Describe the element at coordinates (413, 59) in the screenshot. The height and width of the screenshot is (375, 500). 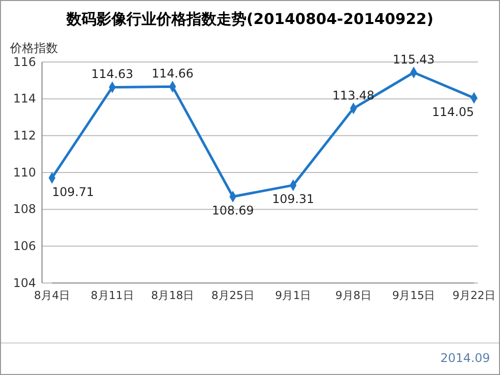
I see `data-label: 115.43` at that location.